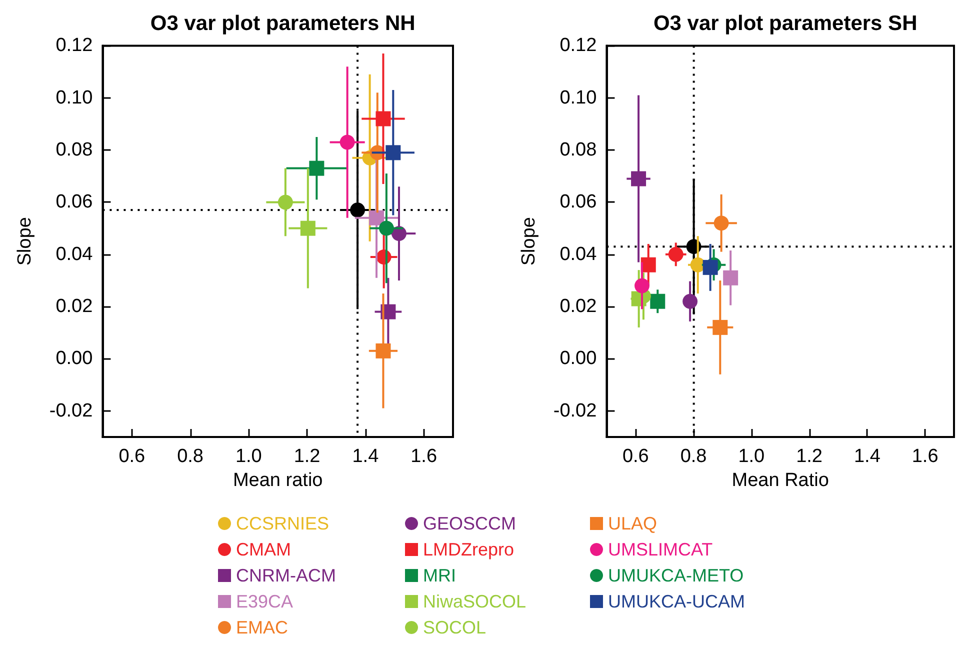 The height and width of the screenshot is (646, 956). What do you see at coordinates (469, 524) in the screenshot?
I see `legend-label: GEOSCCM` at bounding box center [469, 524].